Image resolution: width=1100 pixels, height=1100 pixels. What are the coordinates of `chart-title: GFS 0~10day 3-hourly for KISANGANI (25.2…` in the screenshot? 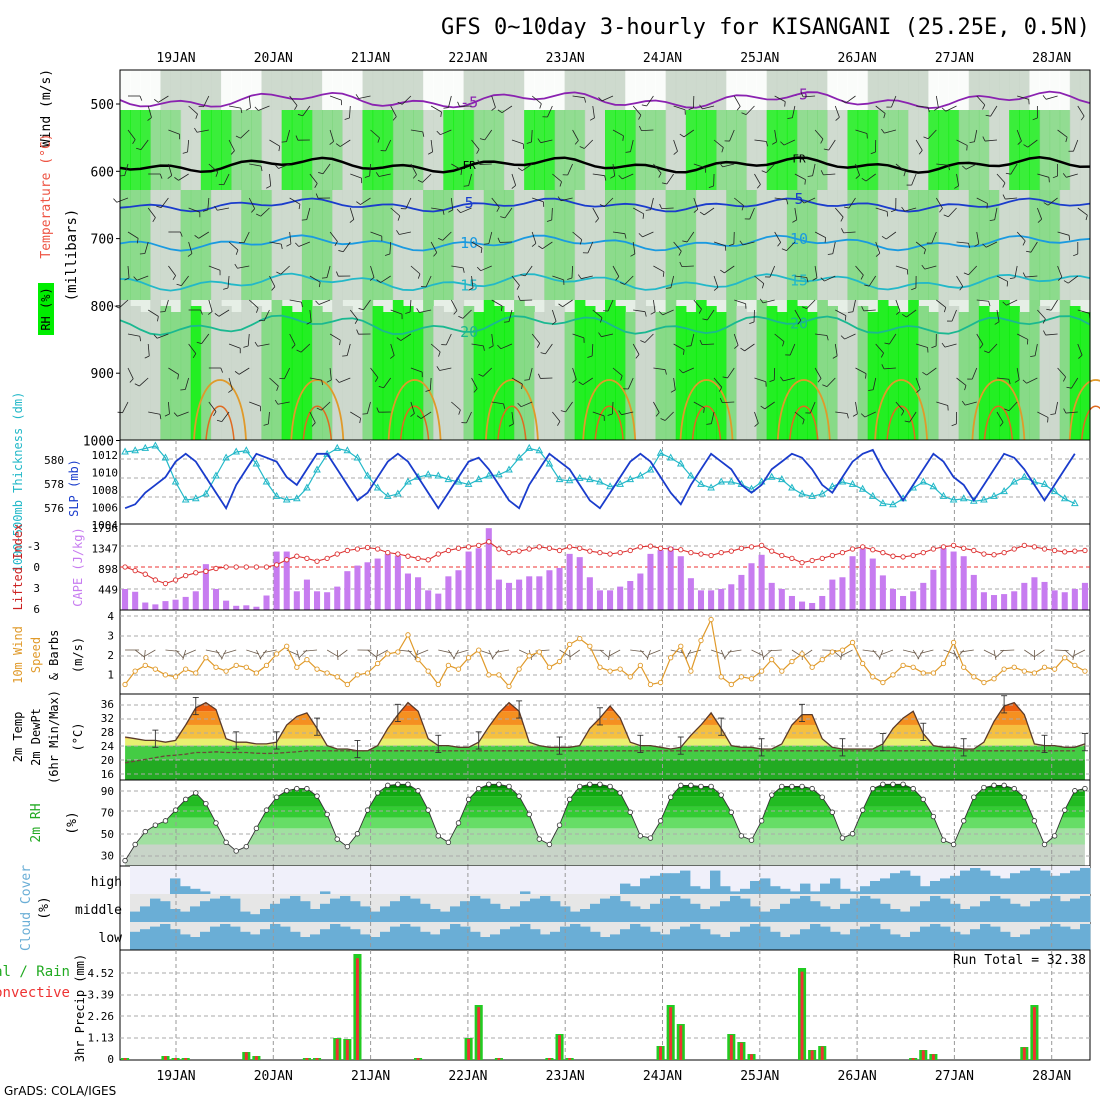 It's located at (765, 27).